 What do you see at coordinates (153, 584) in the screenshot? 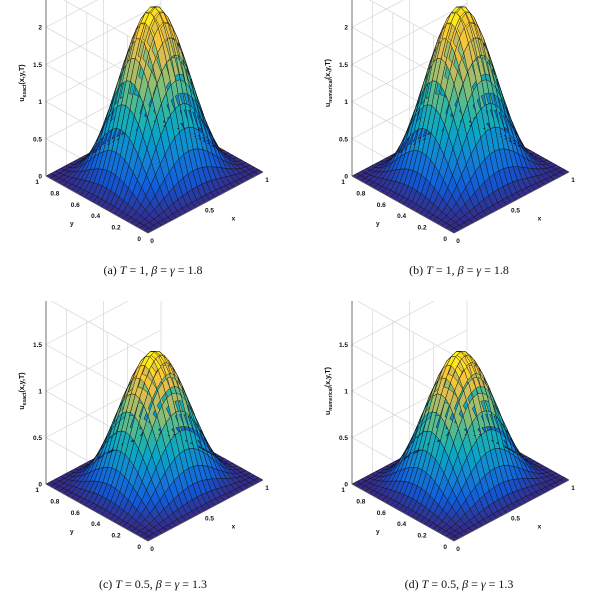
I see `caption-c: (c) T = 0.5, β = γ = 1.3` at bounding box center [153, 584].